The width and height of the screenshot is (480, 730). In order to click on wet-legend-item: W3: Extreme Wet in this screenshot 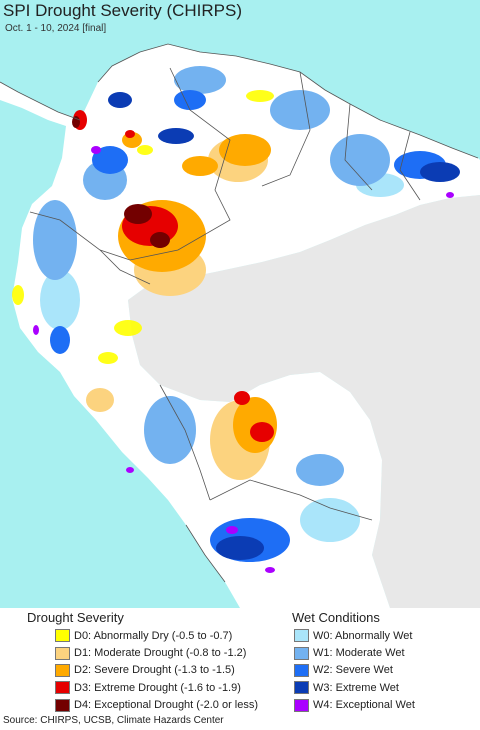, I will do `click(354, 687)`.